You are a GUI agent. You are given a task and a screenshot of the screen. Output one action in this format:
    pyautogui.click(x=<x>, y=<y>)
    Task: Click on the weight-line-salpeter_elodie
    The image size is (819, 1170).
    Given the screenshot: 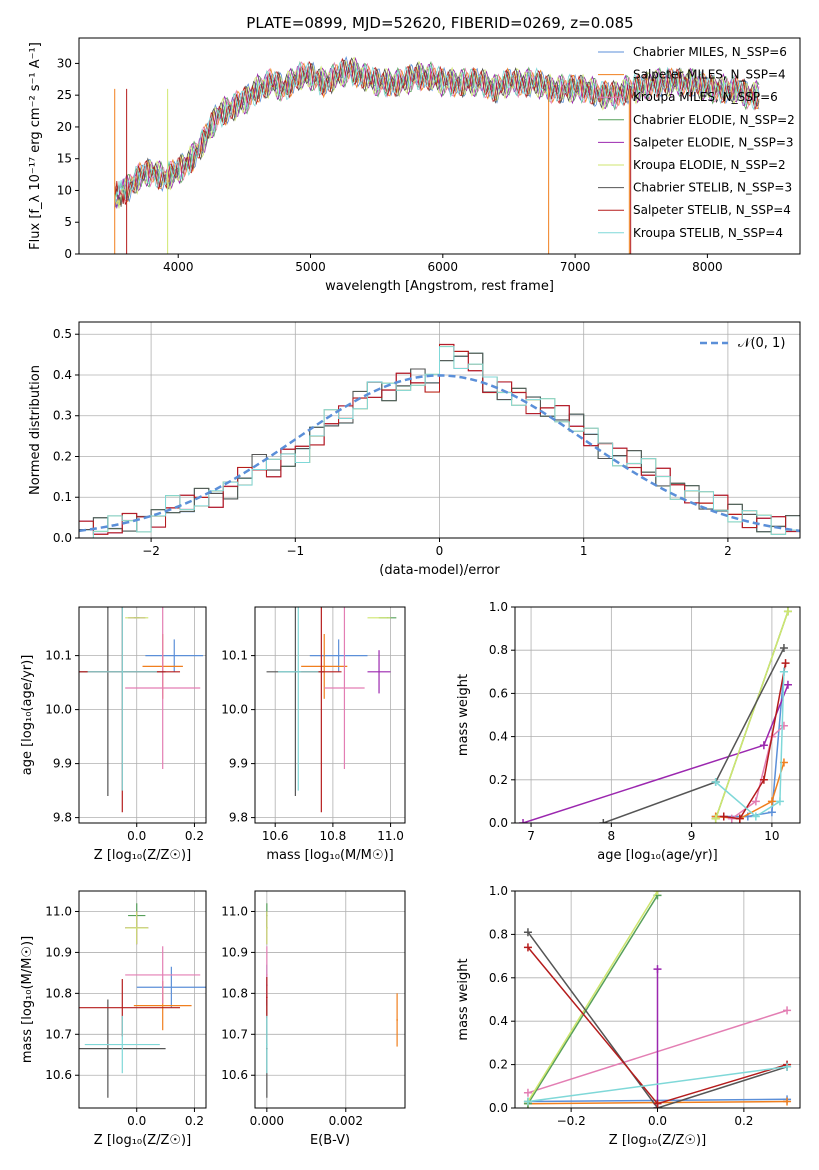 What is the action you would take?
    pyautogui.click(x=655, y=753)
    